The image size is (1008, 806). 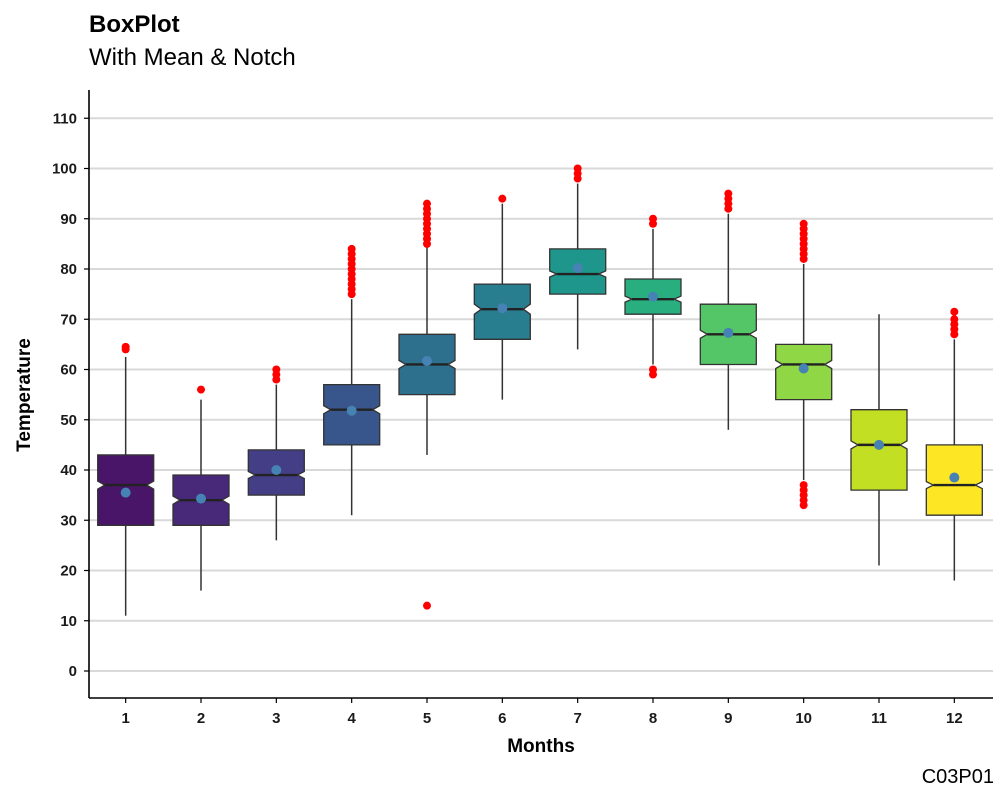 What do you see at coordinates (68, 219) in the screenshot?
I see `y-tick-label: 90` at bounding box center [68, 219].